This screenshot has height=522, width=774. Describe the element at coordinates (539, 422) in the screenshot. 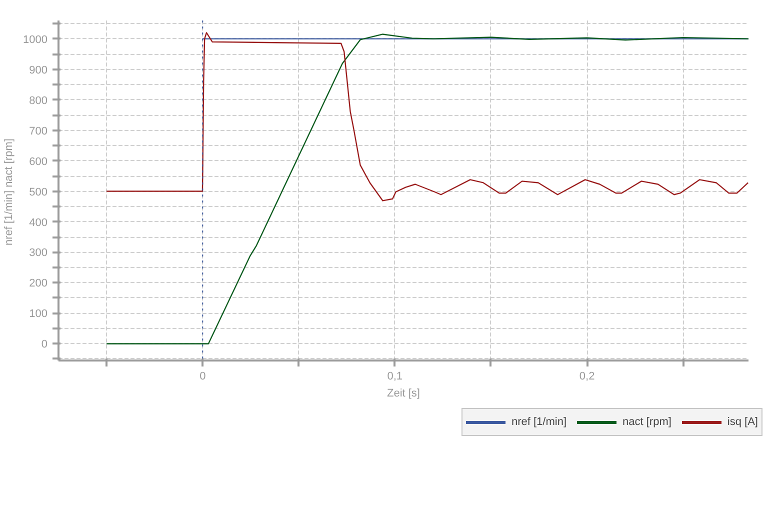

I see `legend-label: nref [1/min]` at that location.